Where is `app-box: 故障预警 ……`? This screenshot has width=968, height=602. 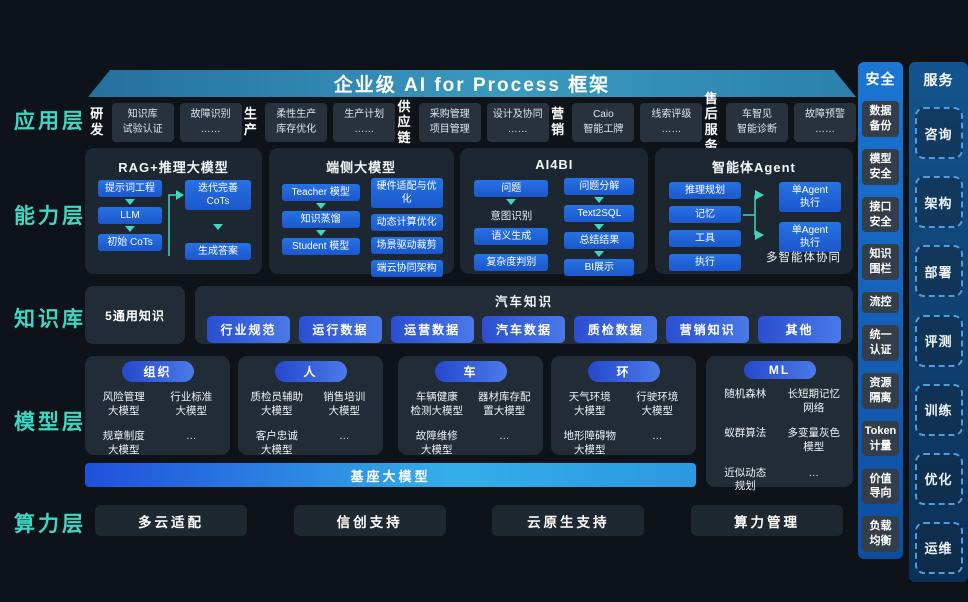 app-box: 故障预警 …… is located at coordinates (824, 122).